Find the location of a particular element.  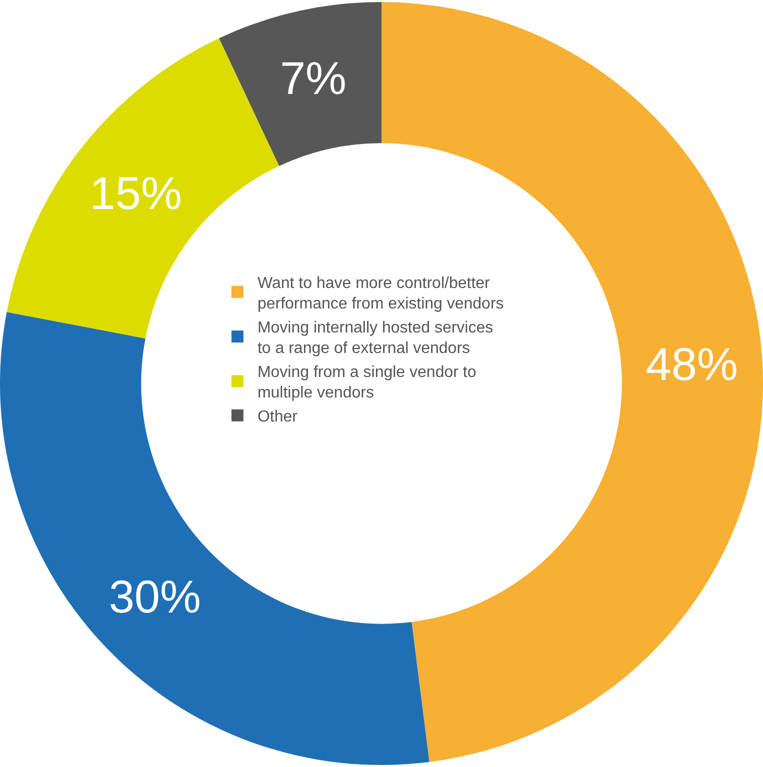

data-label: 15% is located at coordinates (136, 192).